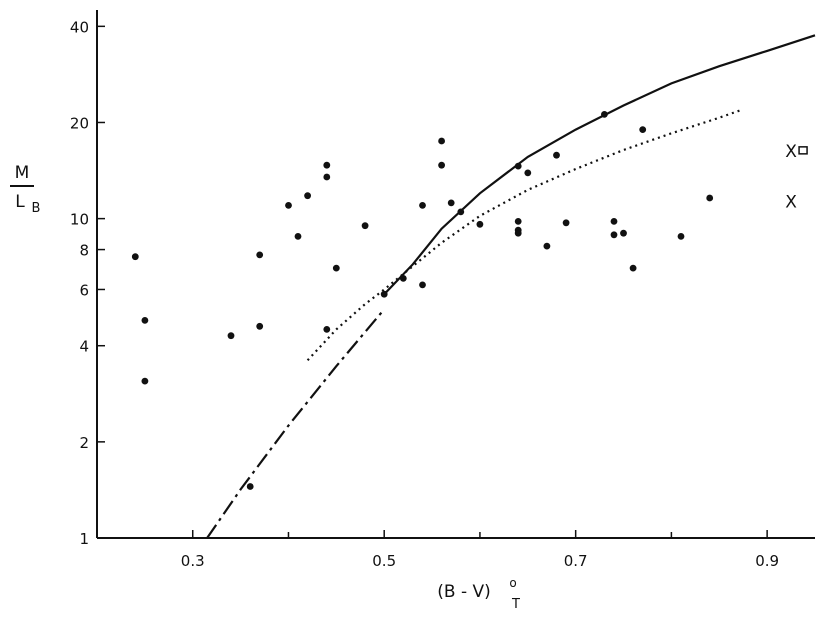  I want to click on x-tick-label: 0.5, so click(384, 561).